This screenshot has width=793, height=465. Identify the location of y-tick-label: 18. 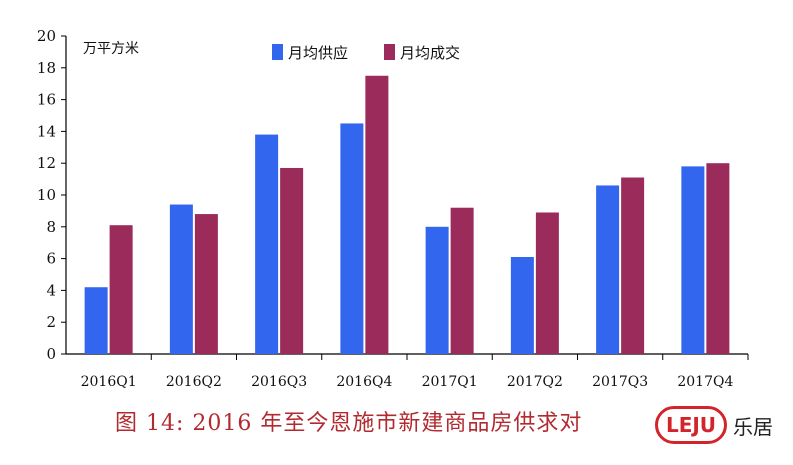
(46, 68).